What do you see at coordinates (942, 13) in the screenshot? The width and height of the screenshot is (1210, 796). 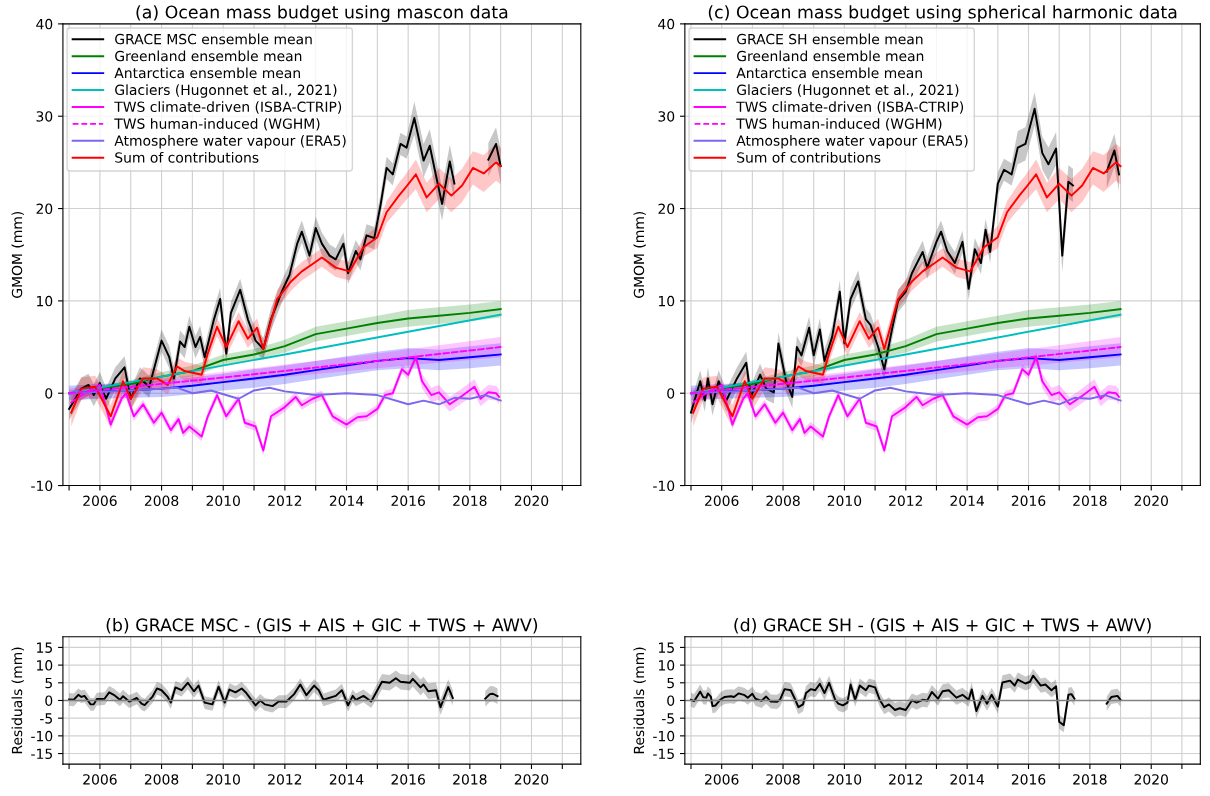 I see `chart-title: (c) Ocean mass budget using spherical harmonic data` at bounding box center [942, 13].